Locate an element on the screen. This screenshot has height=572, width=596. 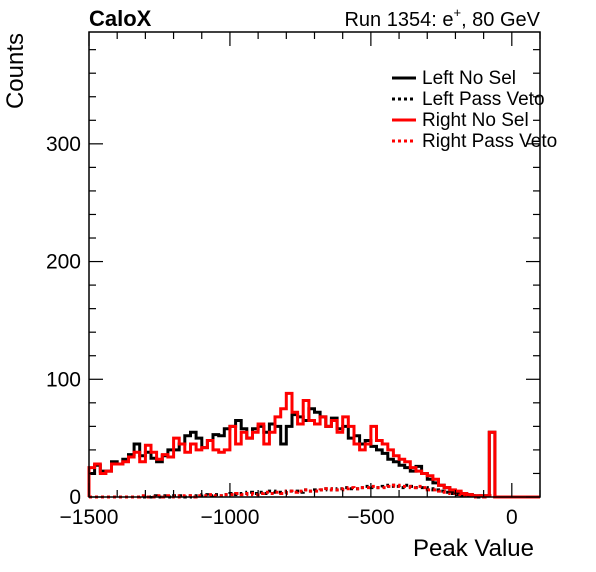
x-tick-label: −1500 is located at coordinates (89, 517).